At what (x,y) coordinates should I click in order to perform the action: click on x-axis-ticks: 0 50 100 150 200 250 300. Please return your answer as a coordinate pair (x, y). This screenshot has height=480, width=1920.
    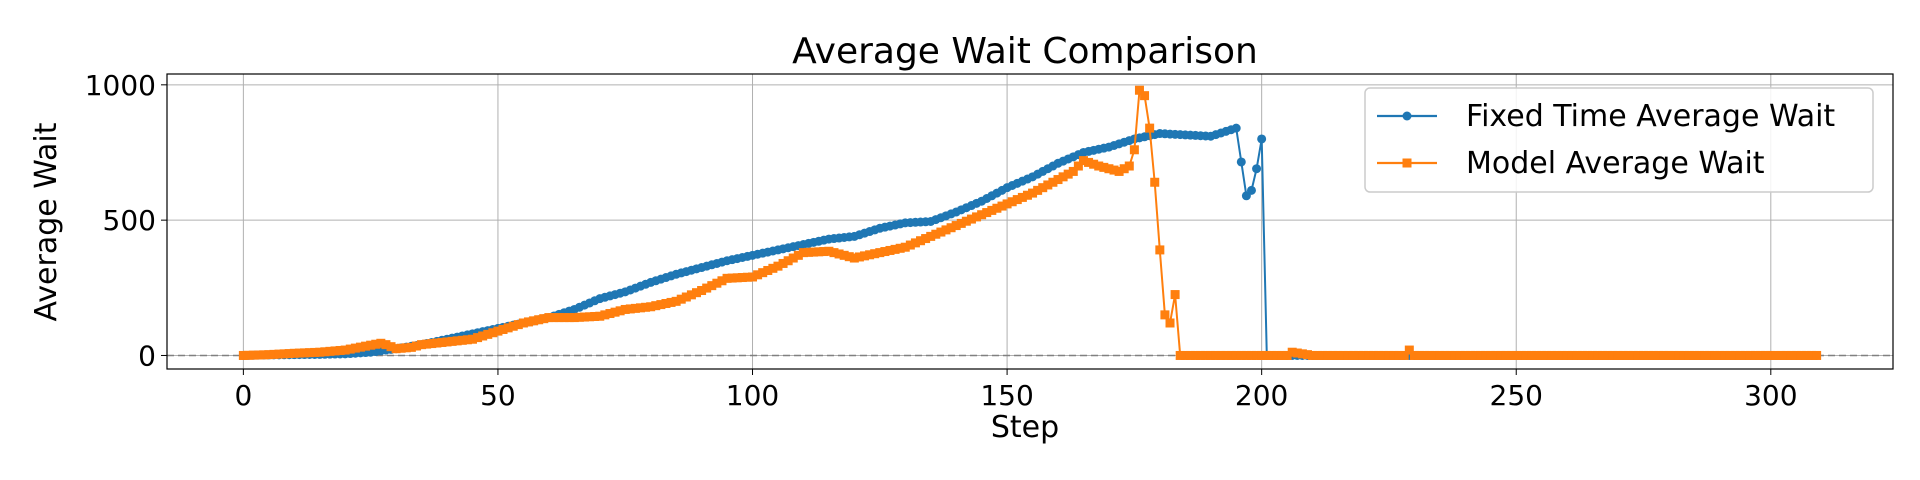
    Looking at the image, I should click on (1016, 390).